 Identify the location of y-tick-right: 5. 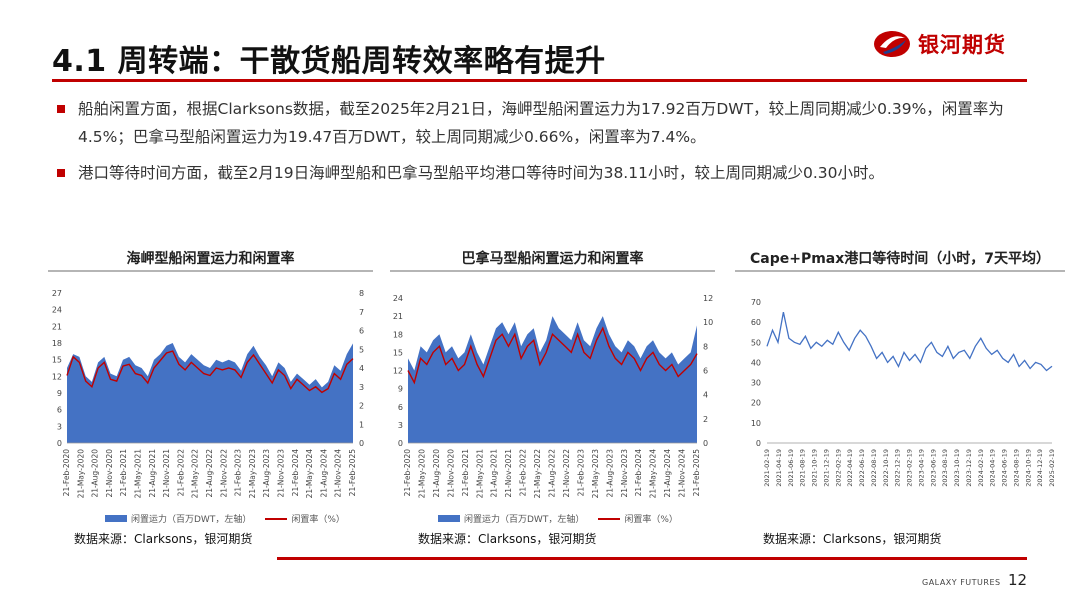
(361, 349).